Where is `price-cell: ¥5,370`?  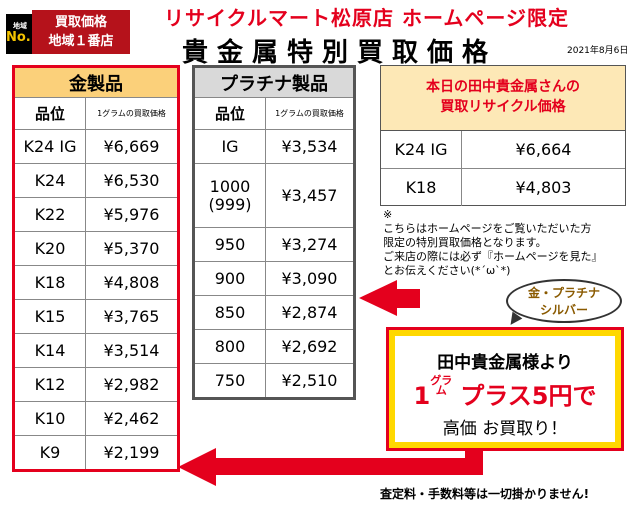 price-cell: ¥5,370 is located at coordinates (132, 248).